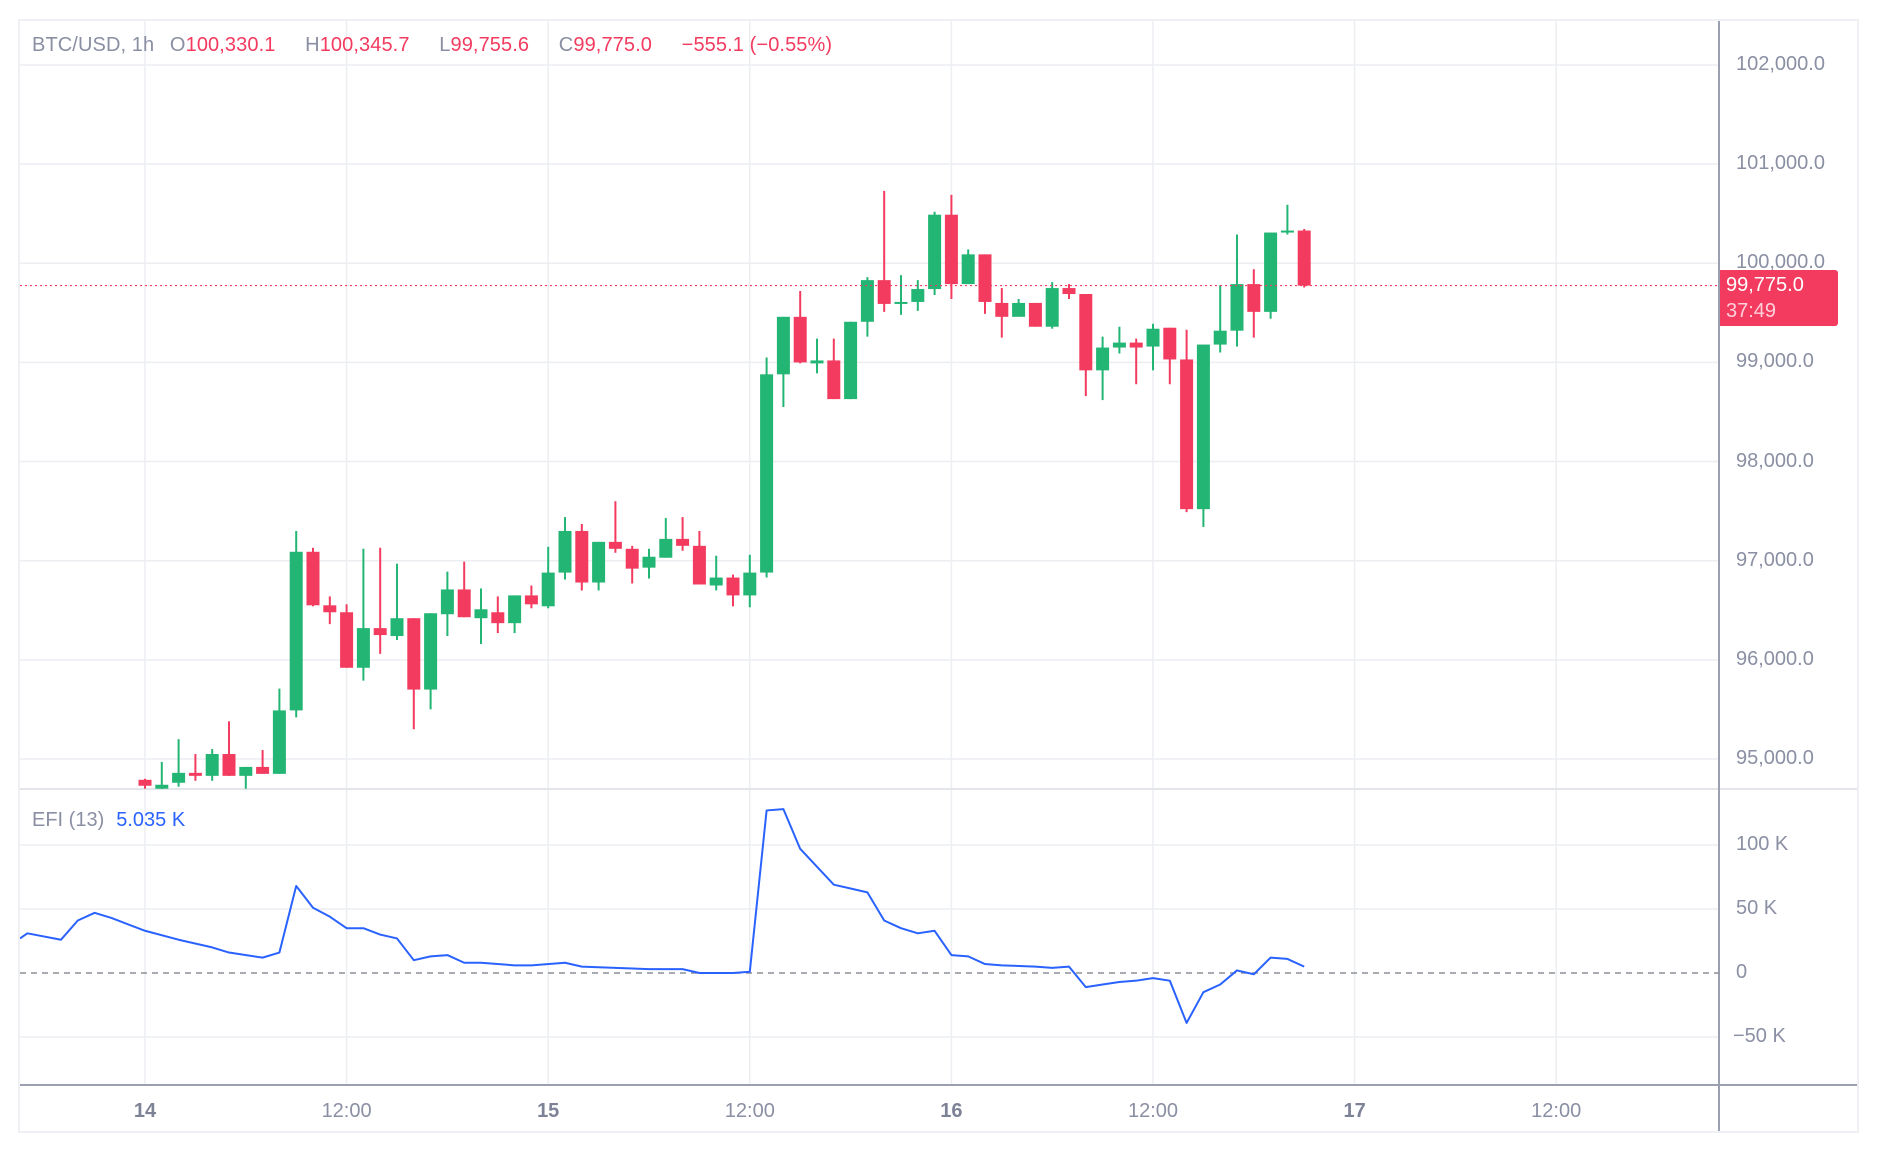  I want to click on price-tick-label: 99,000.0, so click(1775, 361).